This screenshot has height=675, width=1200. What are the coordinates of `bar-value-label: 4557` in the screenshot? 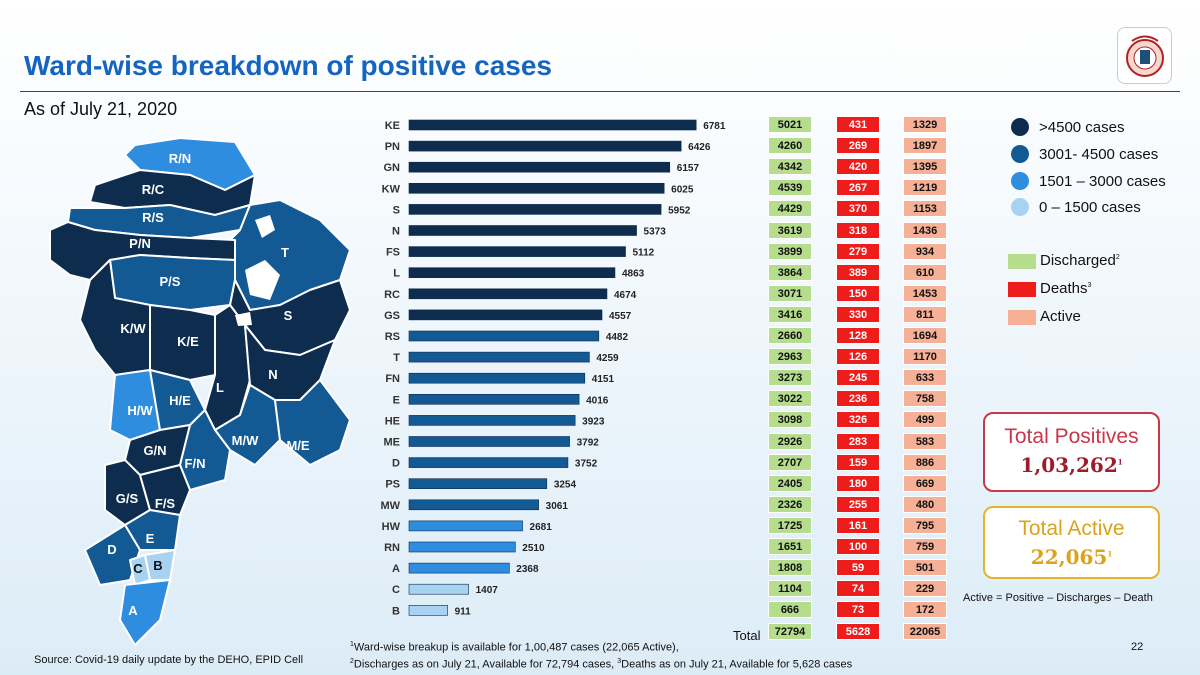 It's located at (620, 316).